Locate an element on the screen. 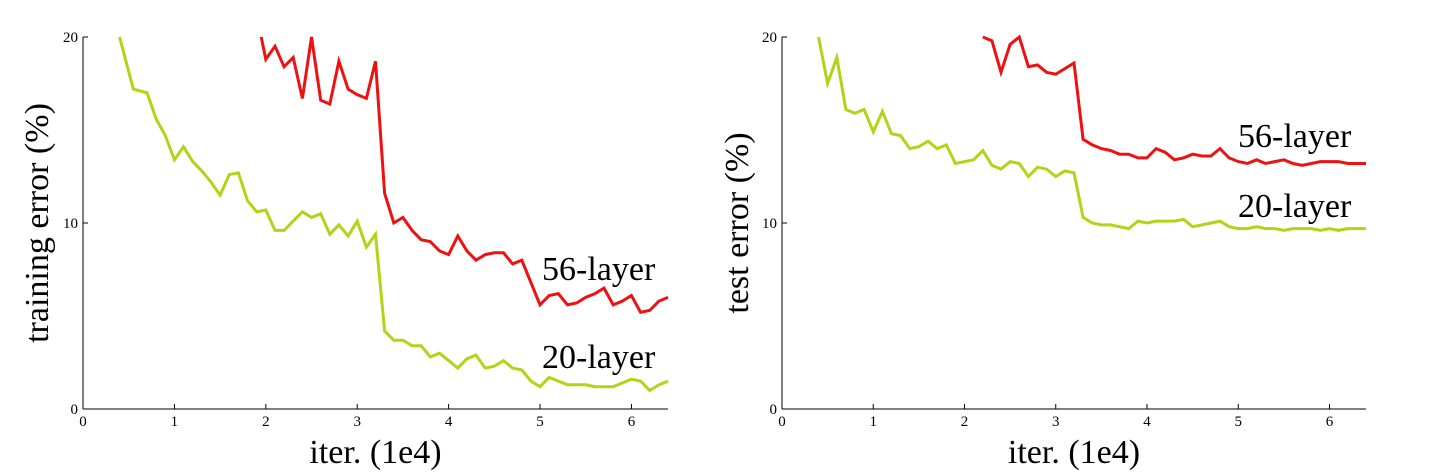 Image resolution: width=1435 pixels, height=476 pixels. y-axis-title: test error (%) is located at coordinates (737, 222).